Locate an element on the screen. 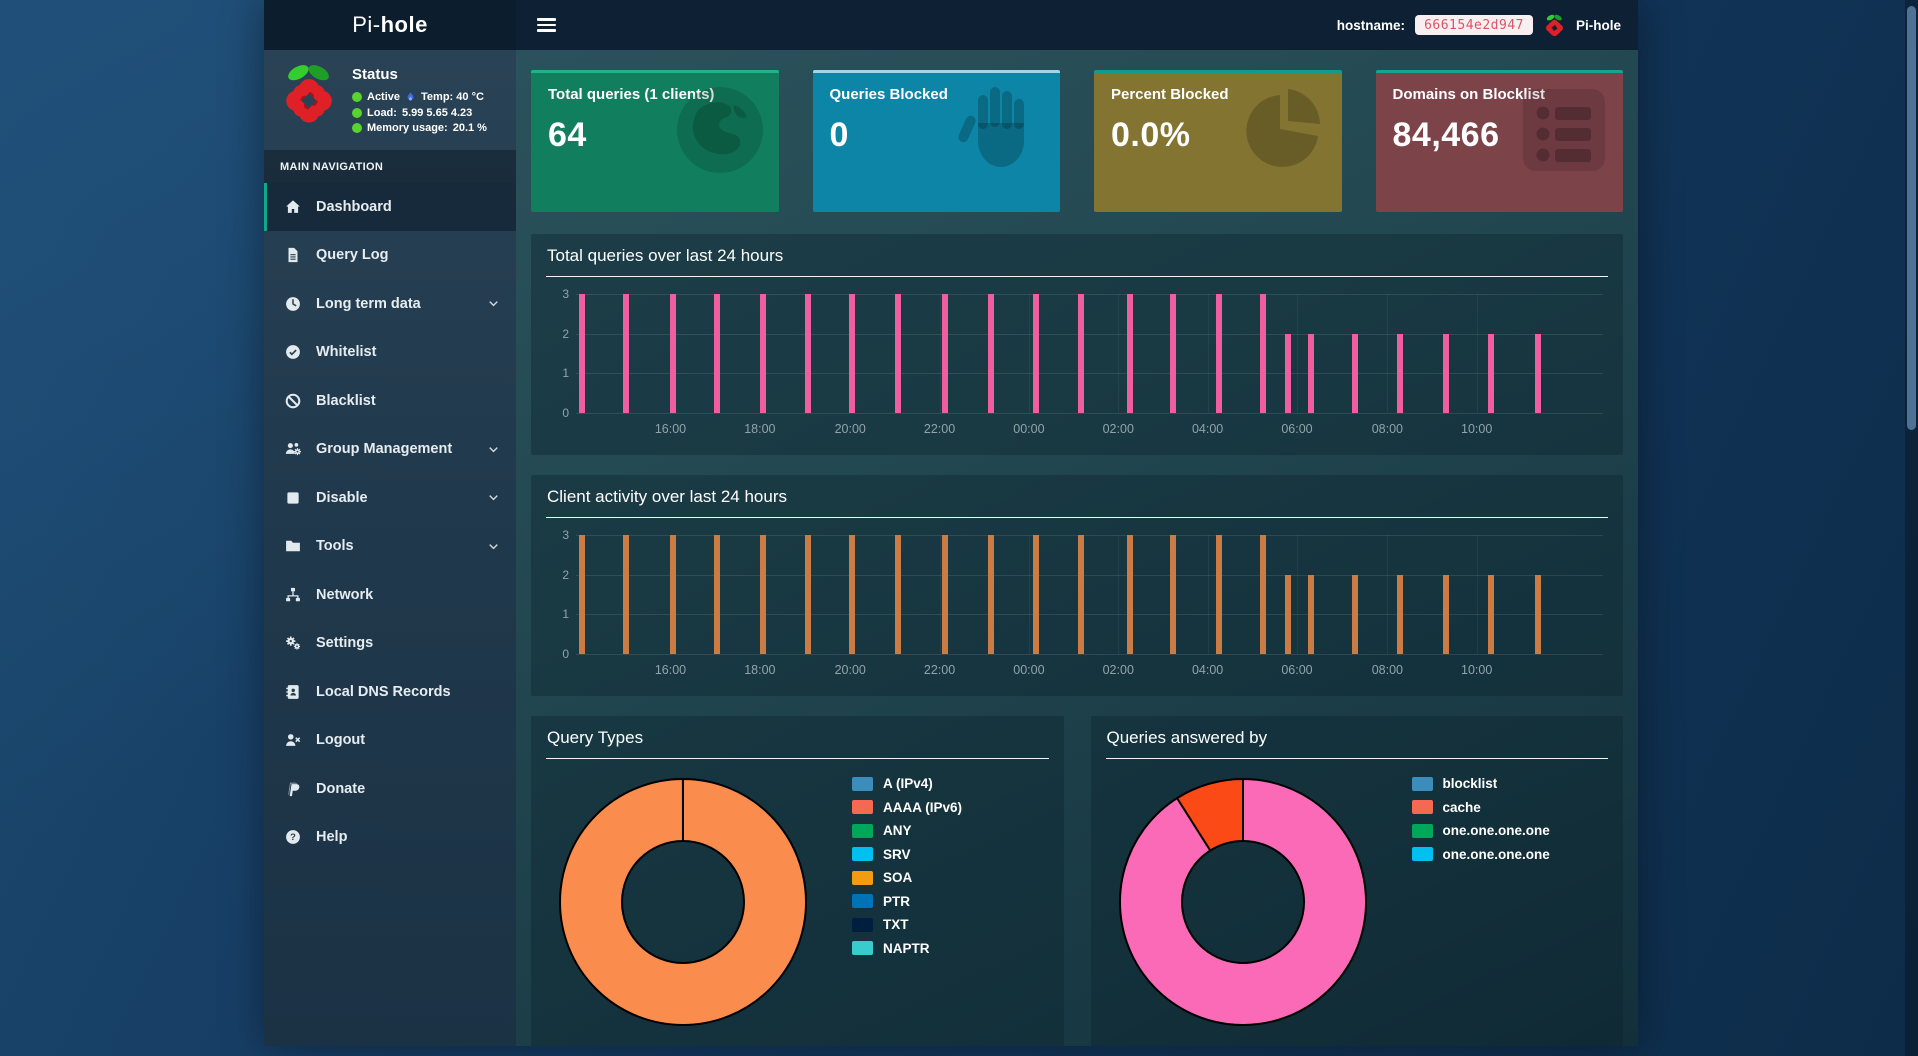 This screenshot has height=1056, width=1918. status-dot-icon is located at coordinates (357, 128).